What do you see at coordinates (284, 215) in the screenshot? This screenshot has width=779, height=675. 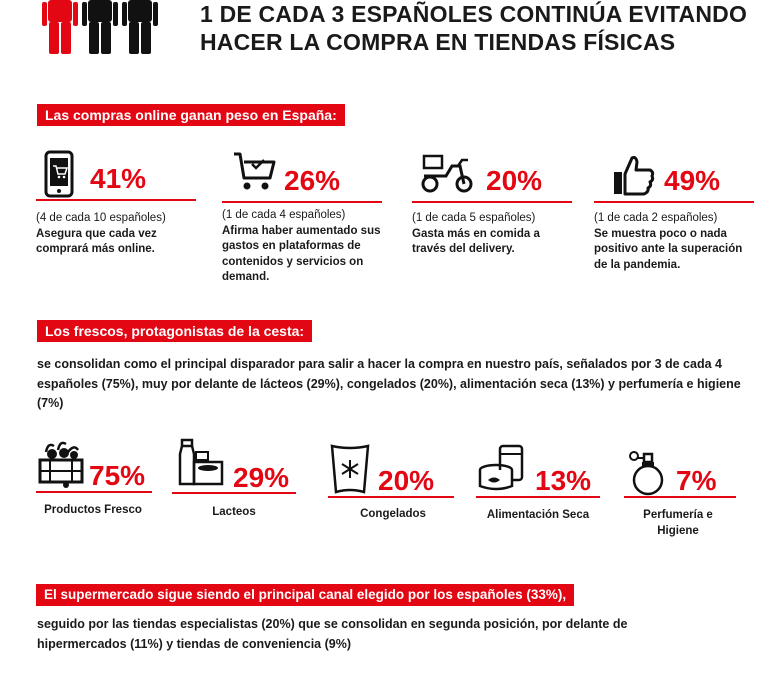 I see `stat-ondemand-sub: (1 de cada 4 españoles)` at bounding box center [284, 215].